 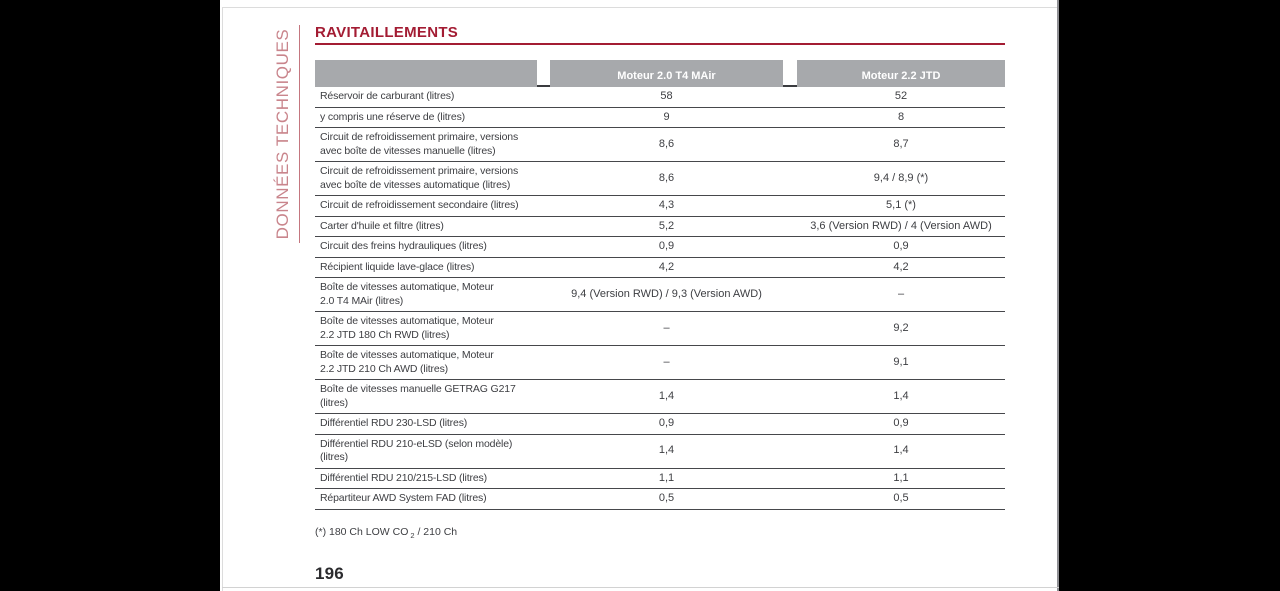 What do you see at coordinates (1058, 295) in the screenshot?
I see `page-edge-right` at bounding box center [1058, 295].